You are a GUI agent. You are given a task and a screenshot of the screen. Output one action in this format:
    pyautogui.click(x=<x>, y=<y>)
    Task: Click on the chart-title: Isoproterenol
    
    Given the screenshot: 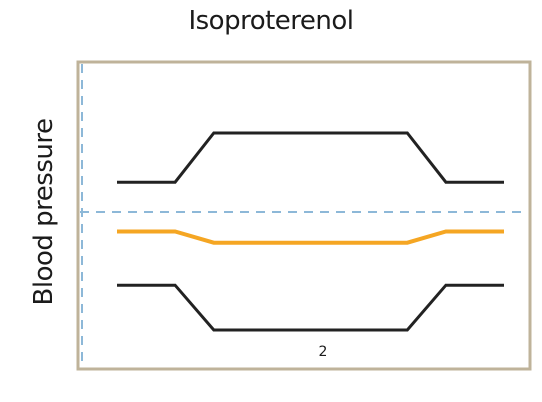 What is the action you would take?
    pyautogui.click(x=271, y=21)
    